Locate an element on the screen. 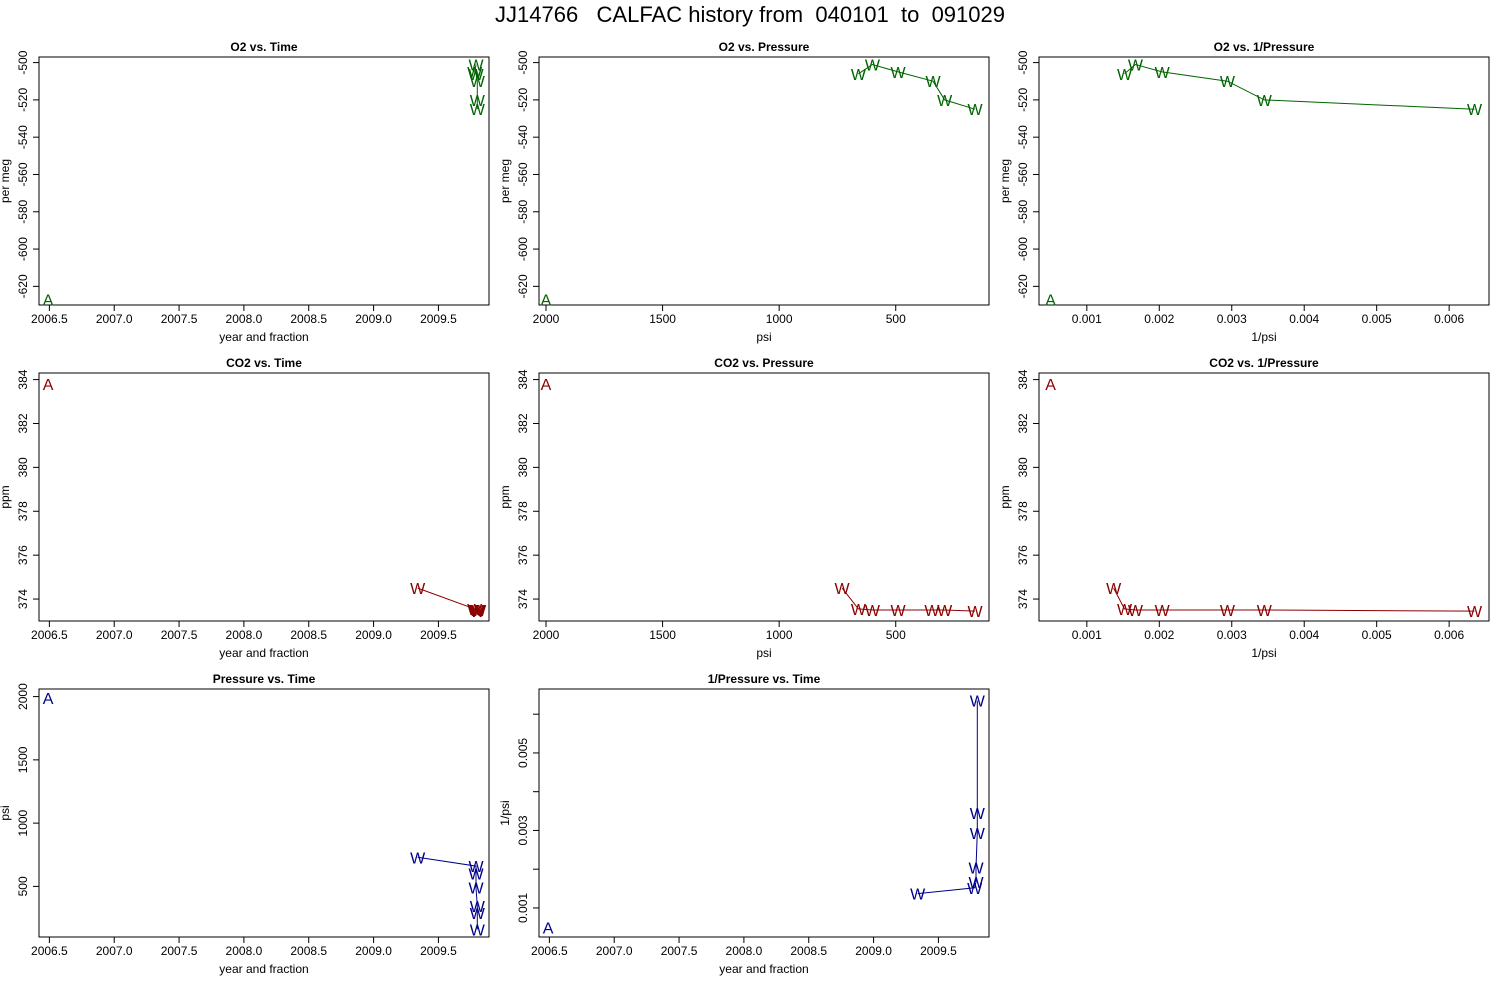 This screenshot has width=1500, height=1000. y-tick-label: 0.005 is located at coordinates (523, 753).